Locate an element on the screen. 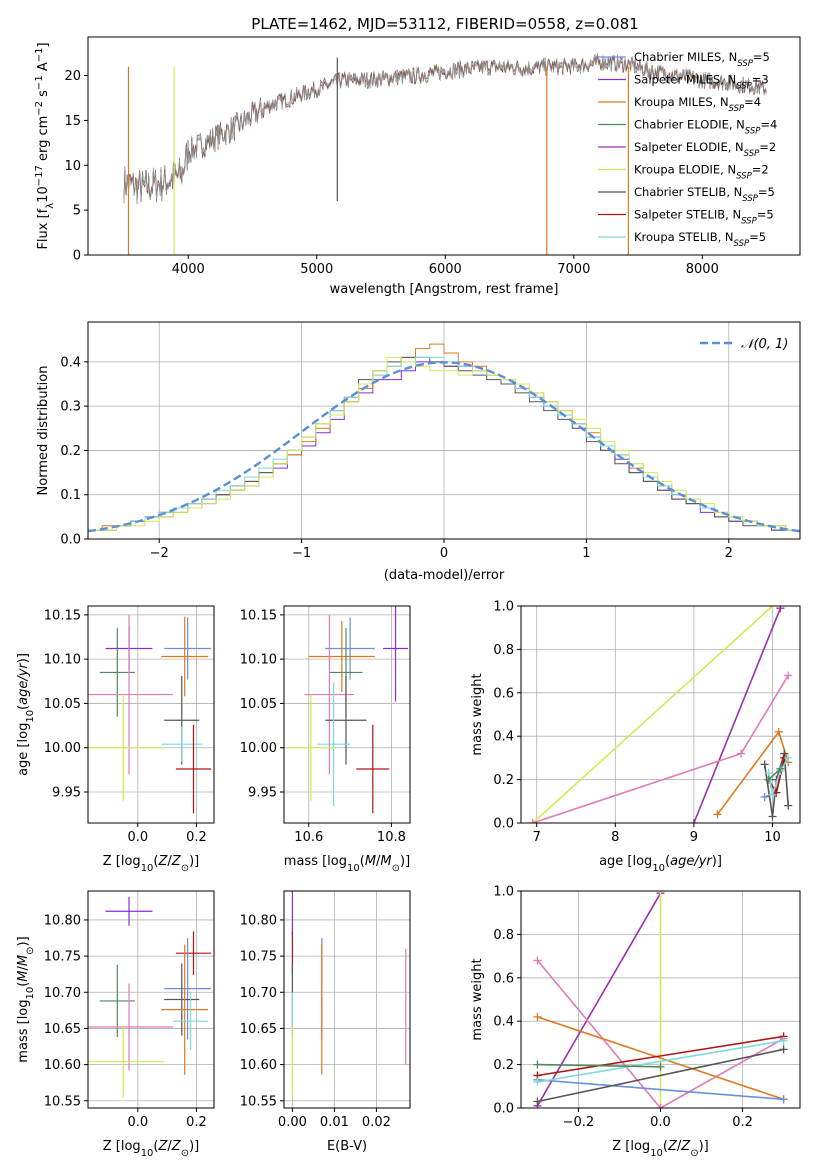 Image resolution: width=819 pixels, height=1170 pixels. x-tick-label: 10.6 is located at coordinates (308, 837).